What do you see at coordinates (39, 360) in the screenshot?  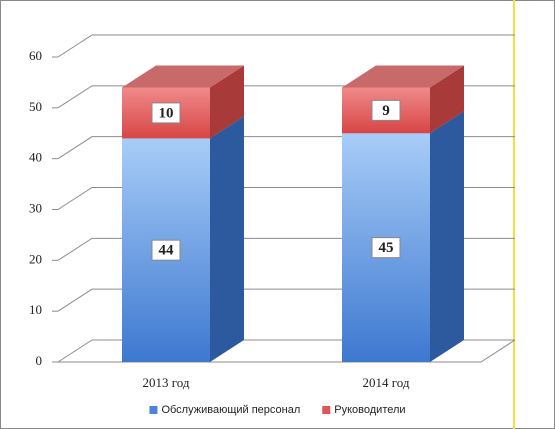 I see `y-tick-label: 0` at bounding box center [39, 360].